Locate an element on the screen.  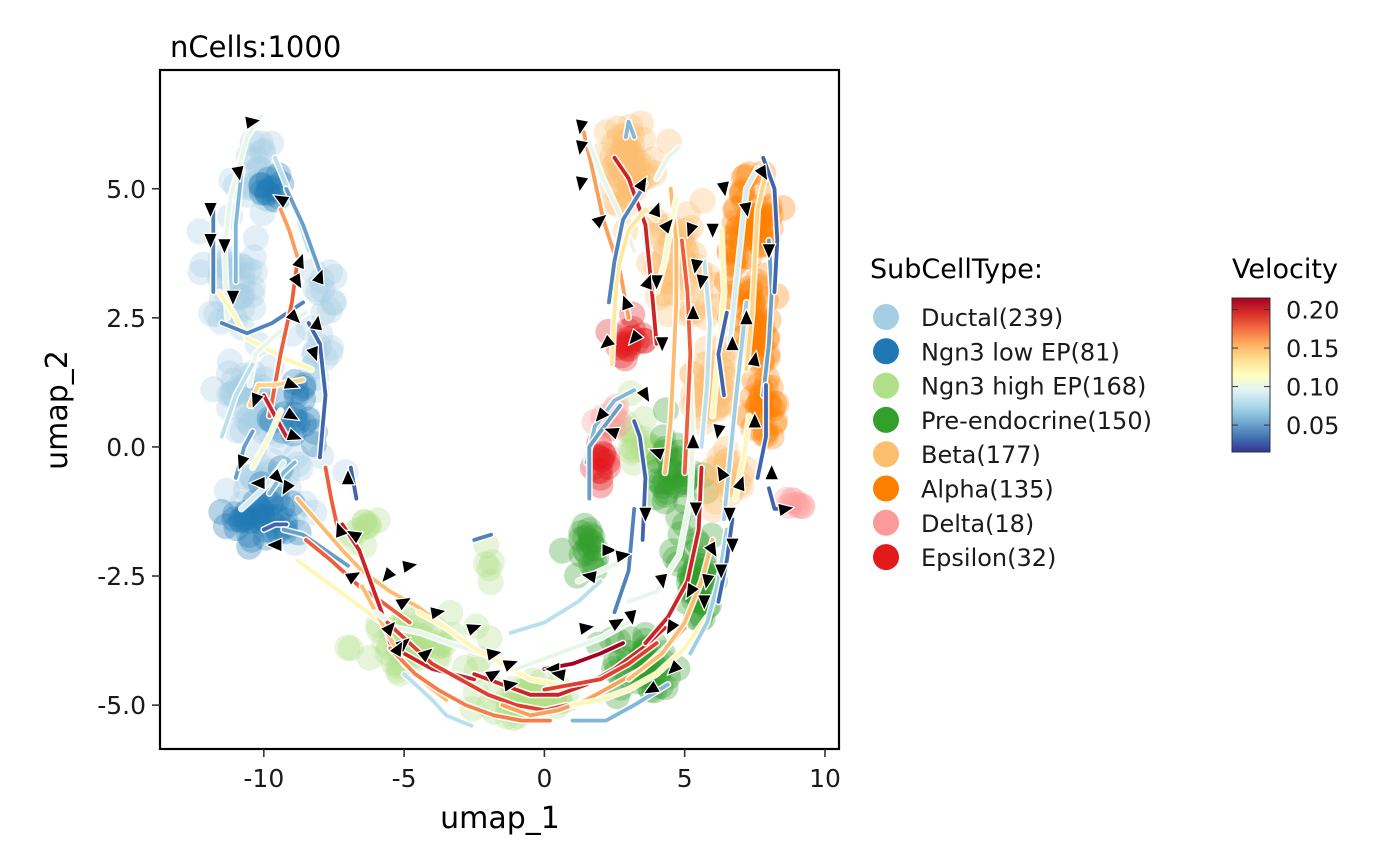
y-tick-label: -2.5 is located at coordinates (121, 576).